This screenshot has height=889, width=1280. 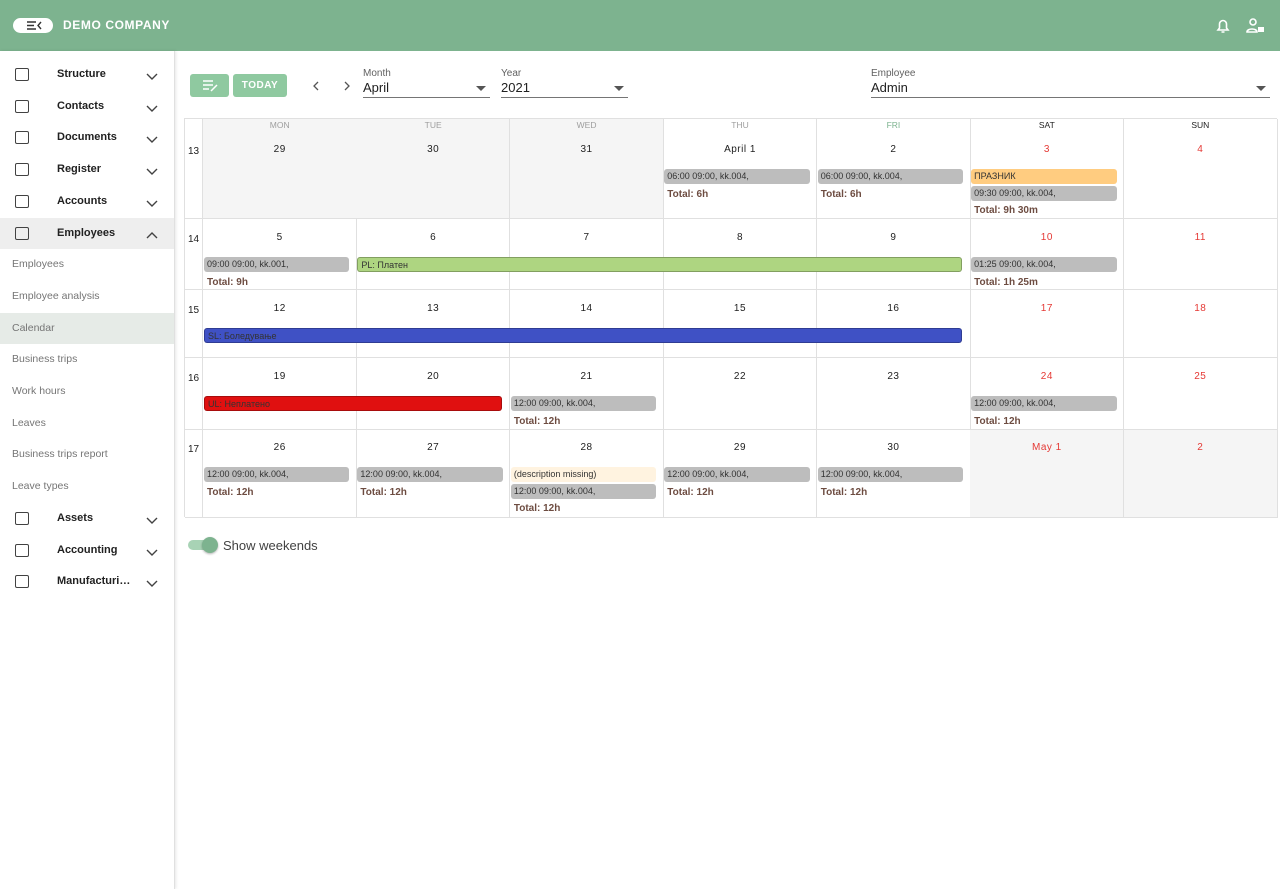 I want to click on year-select: 2021, so click(x=564, y=89).